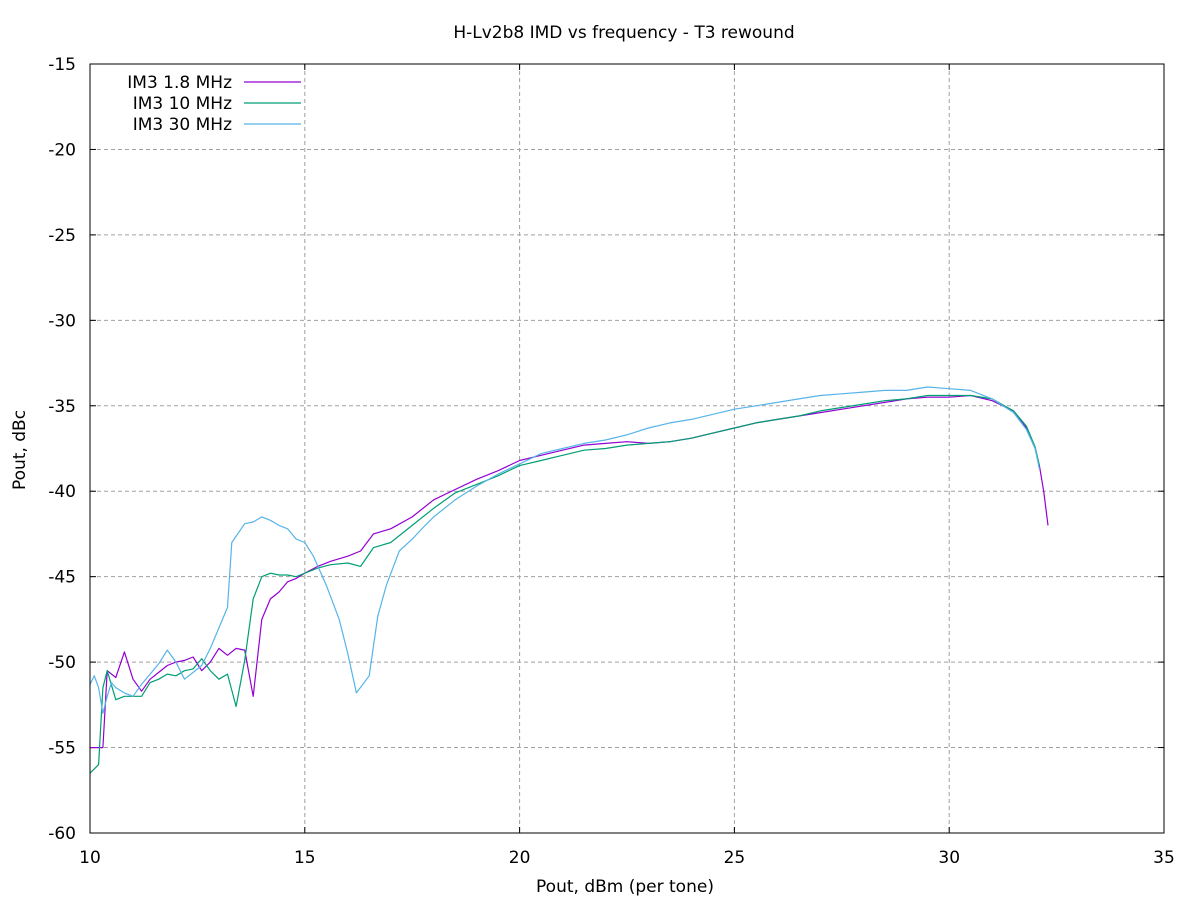  What do you see at coordinates (1164, 858) in the screenshot?
I see `x-tick-label-5: 35` at bounding box center [1164, 858].